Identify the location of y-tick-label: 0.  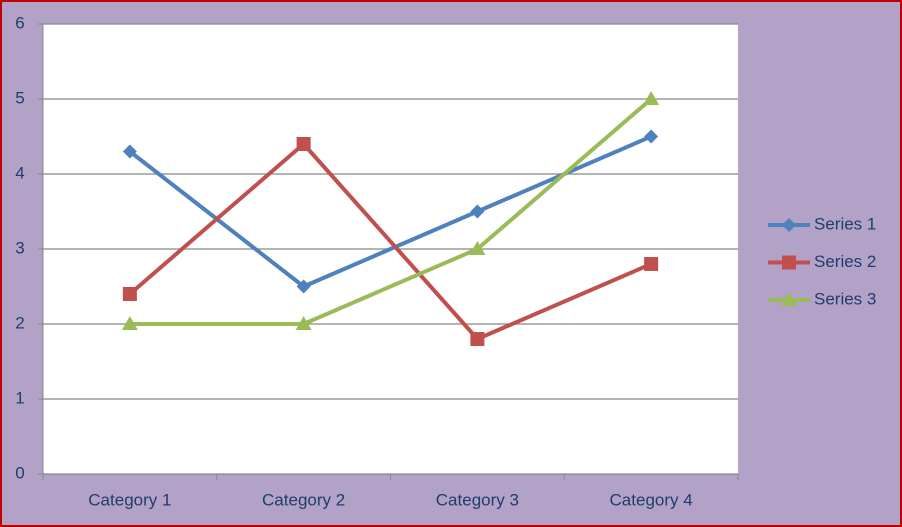
(19, 472).